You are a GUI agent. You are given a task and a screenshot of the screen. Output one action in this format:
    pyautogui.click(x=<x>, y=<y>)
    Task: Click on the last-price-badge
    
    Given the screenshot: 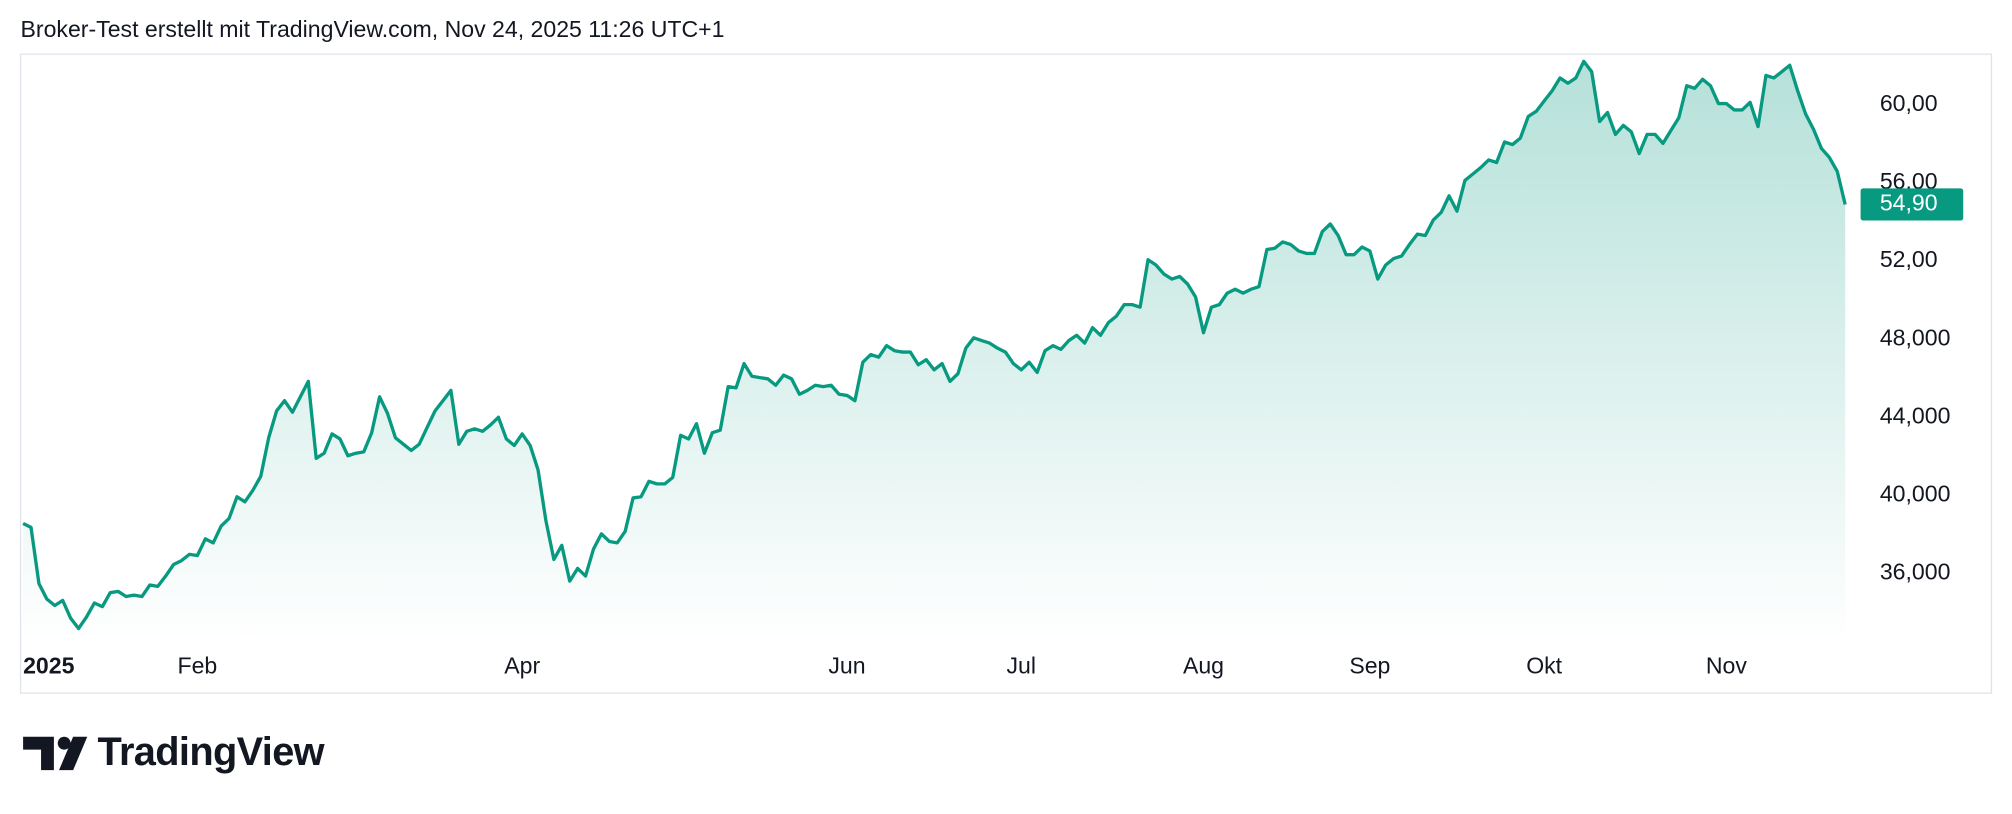 What is the action you would take?
    pyautogui.click(x=1912, y=204)
    